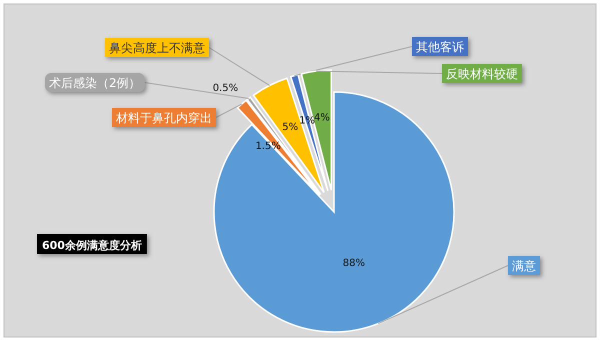  What do you see at coordinates (290, 128) in the screenshot?
I see `data-label: 5%` at bounding box center [290, 128].